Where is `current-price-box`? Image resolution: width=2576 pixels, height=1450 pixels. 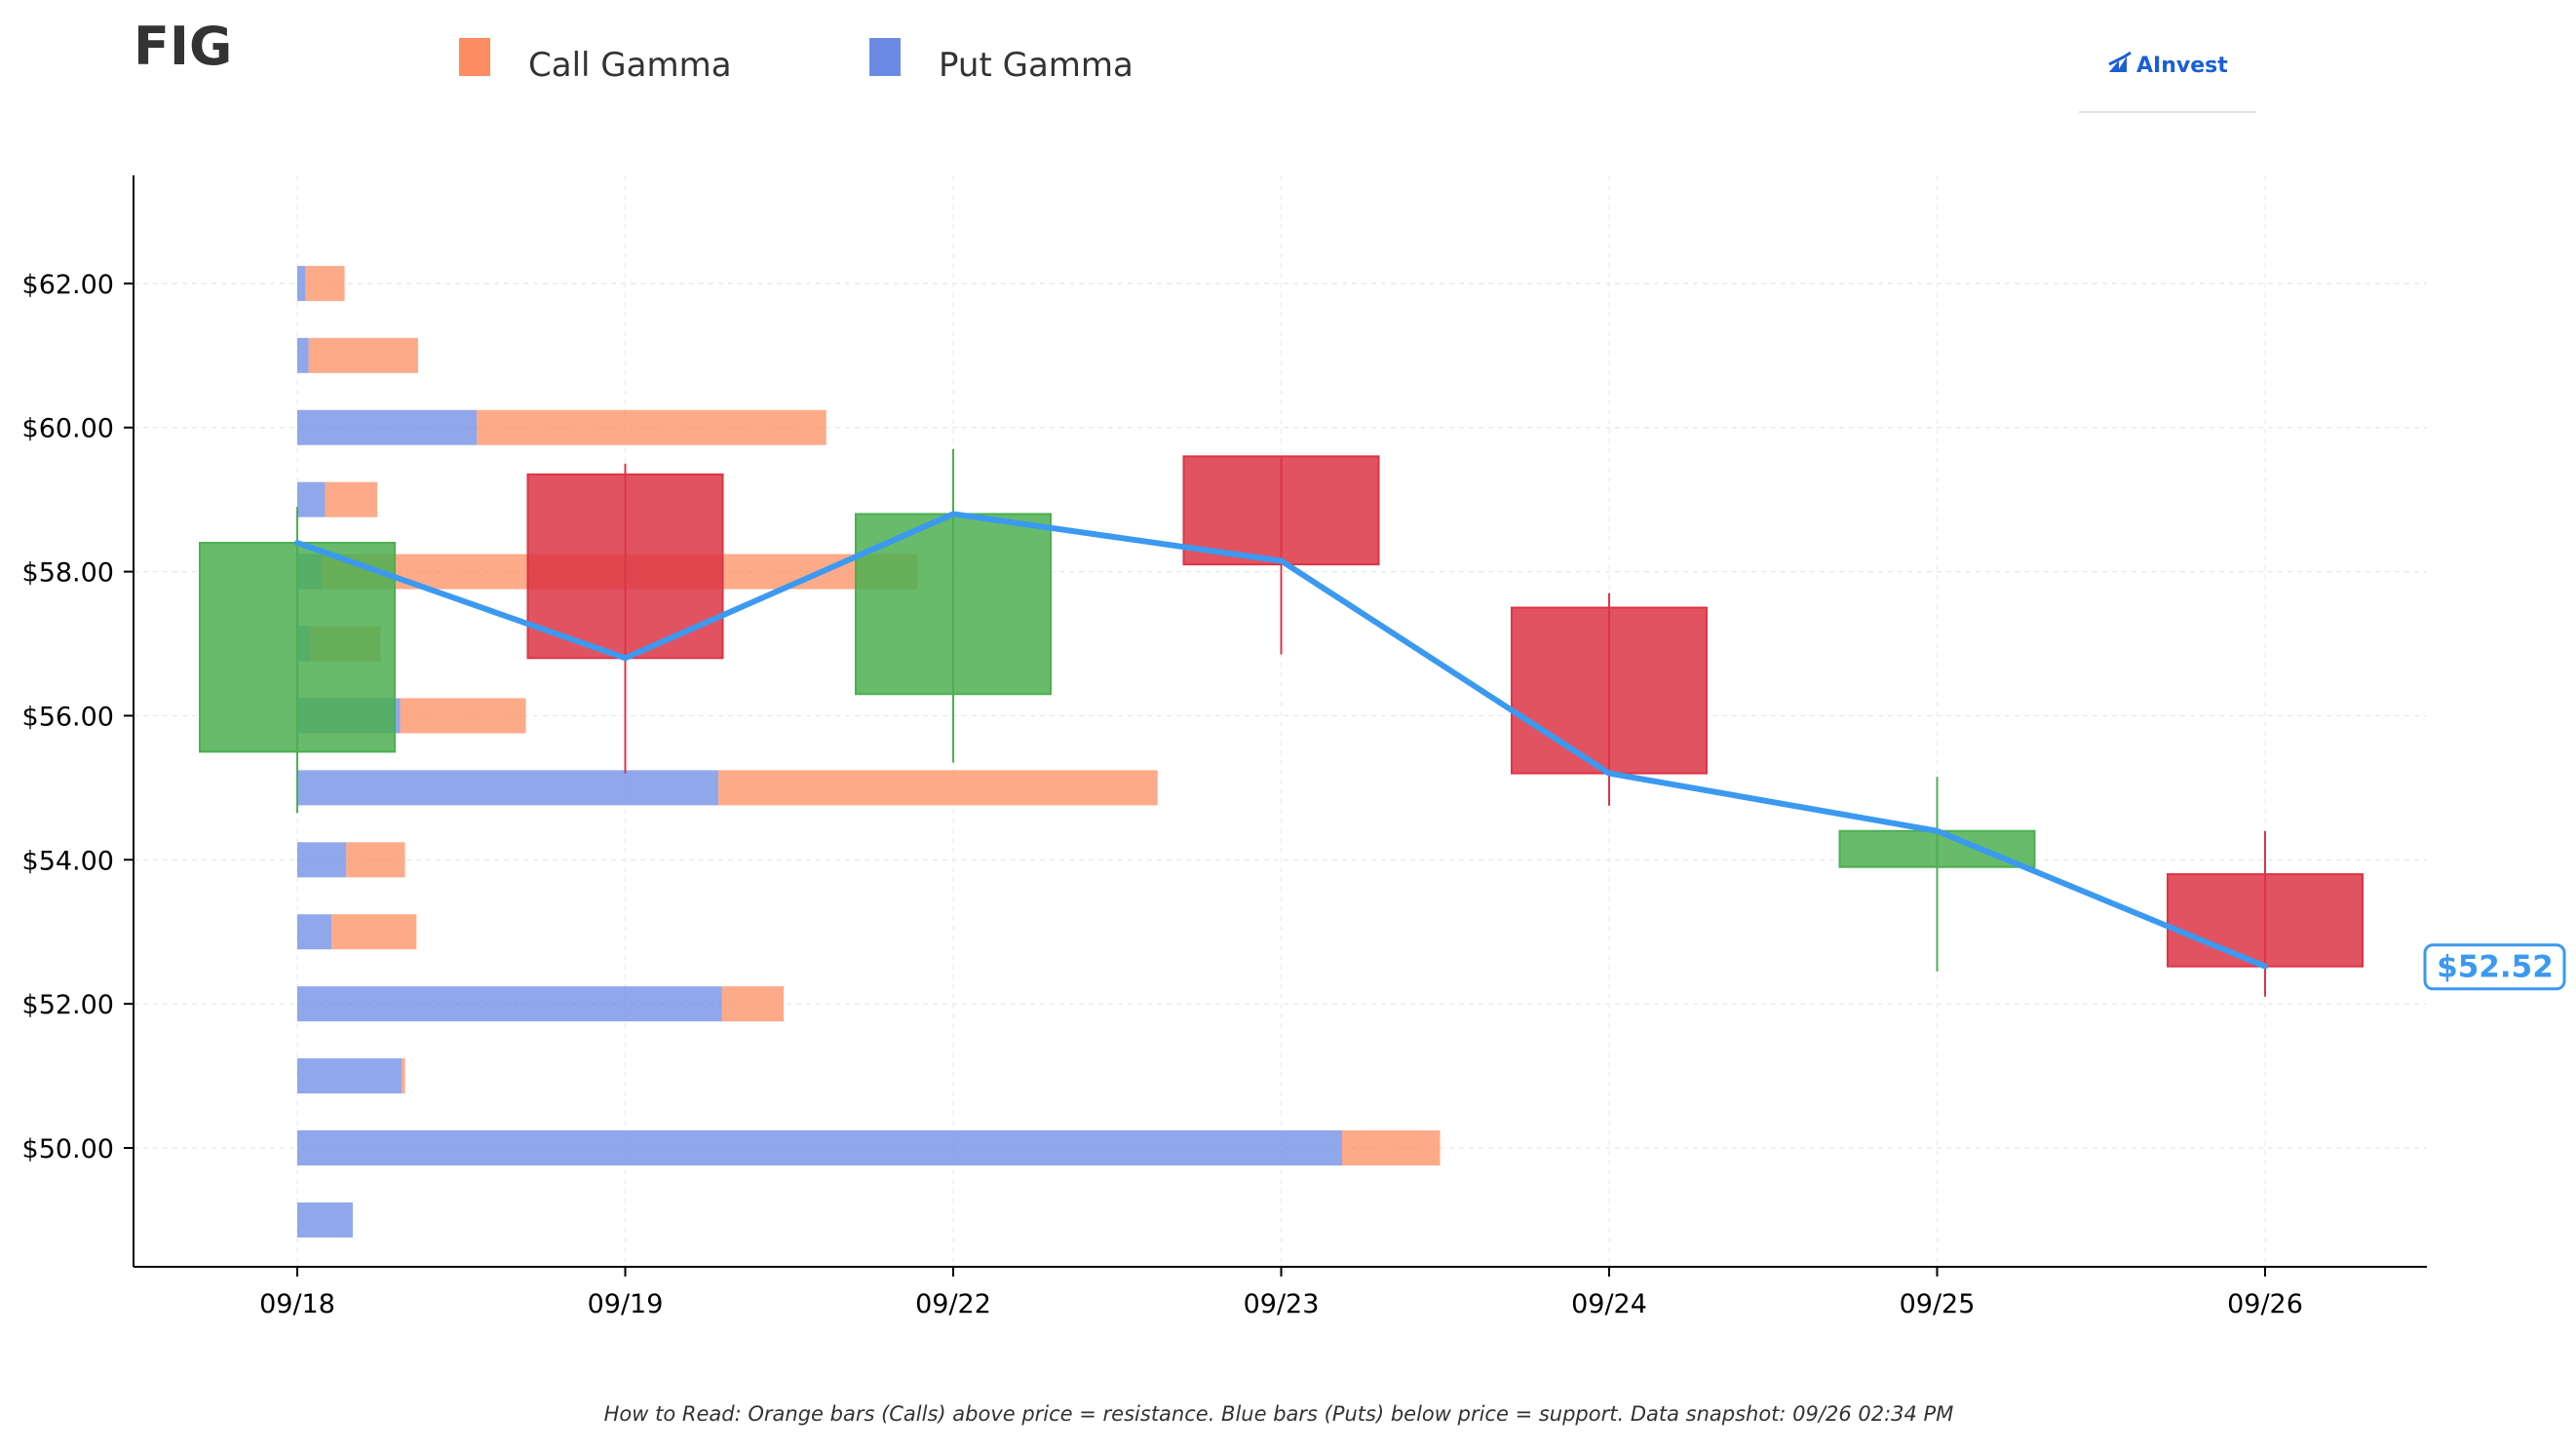 current-price-box is located at coordinates (2494, 967).